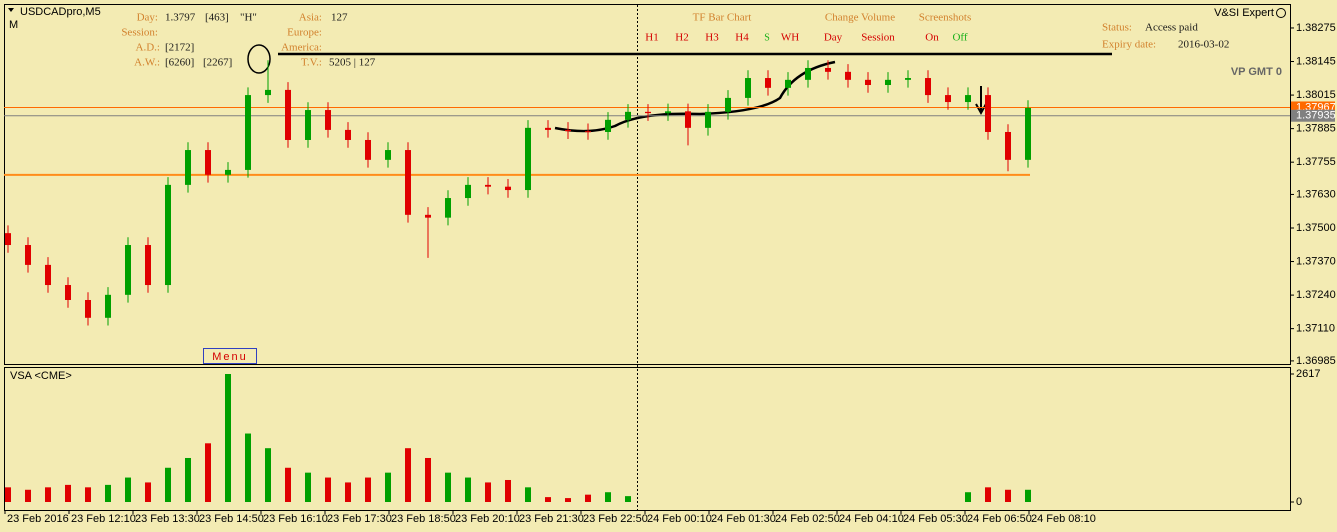 This screenshot has height=532, width=1337. I want to click on shots-off: Off, so click(959, 38).